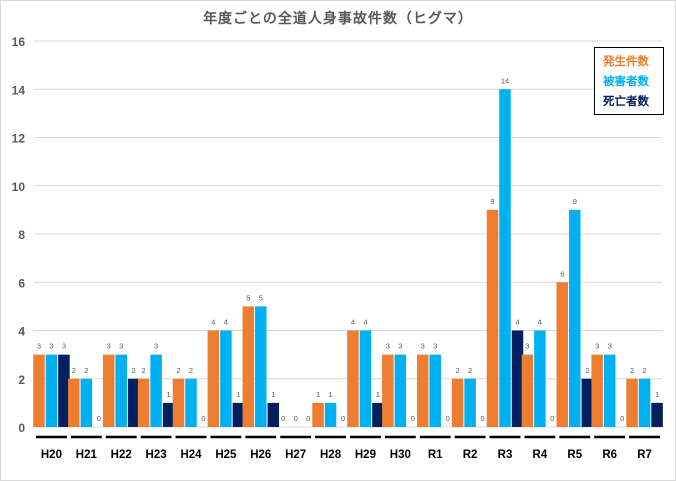  What do you see at coordinates (121, 390) in the screenshot?
I see `bar-H22-victims` at bounding box center [121, 390].